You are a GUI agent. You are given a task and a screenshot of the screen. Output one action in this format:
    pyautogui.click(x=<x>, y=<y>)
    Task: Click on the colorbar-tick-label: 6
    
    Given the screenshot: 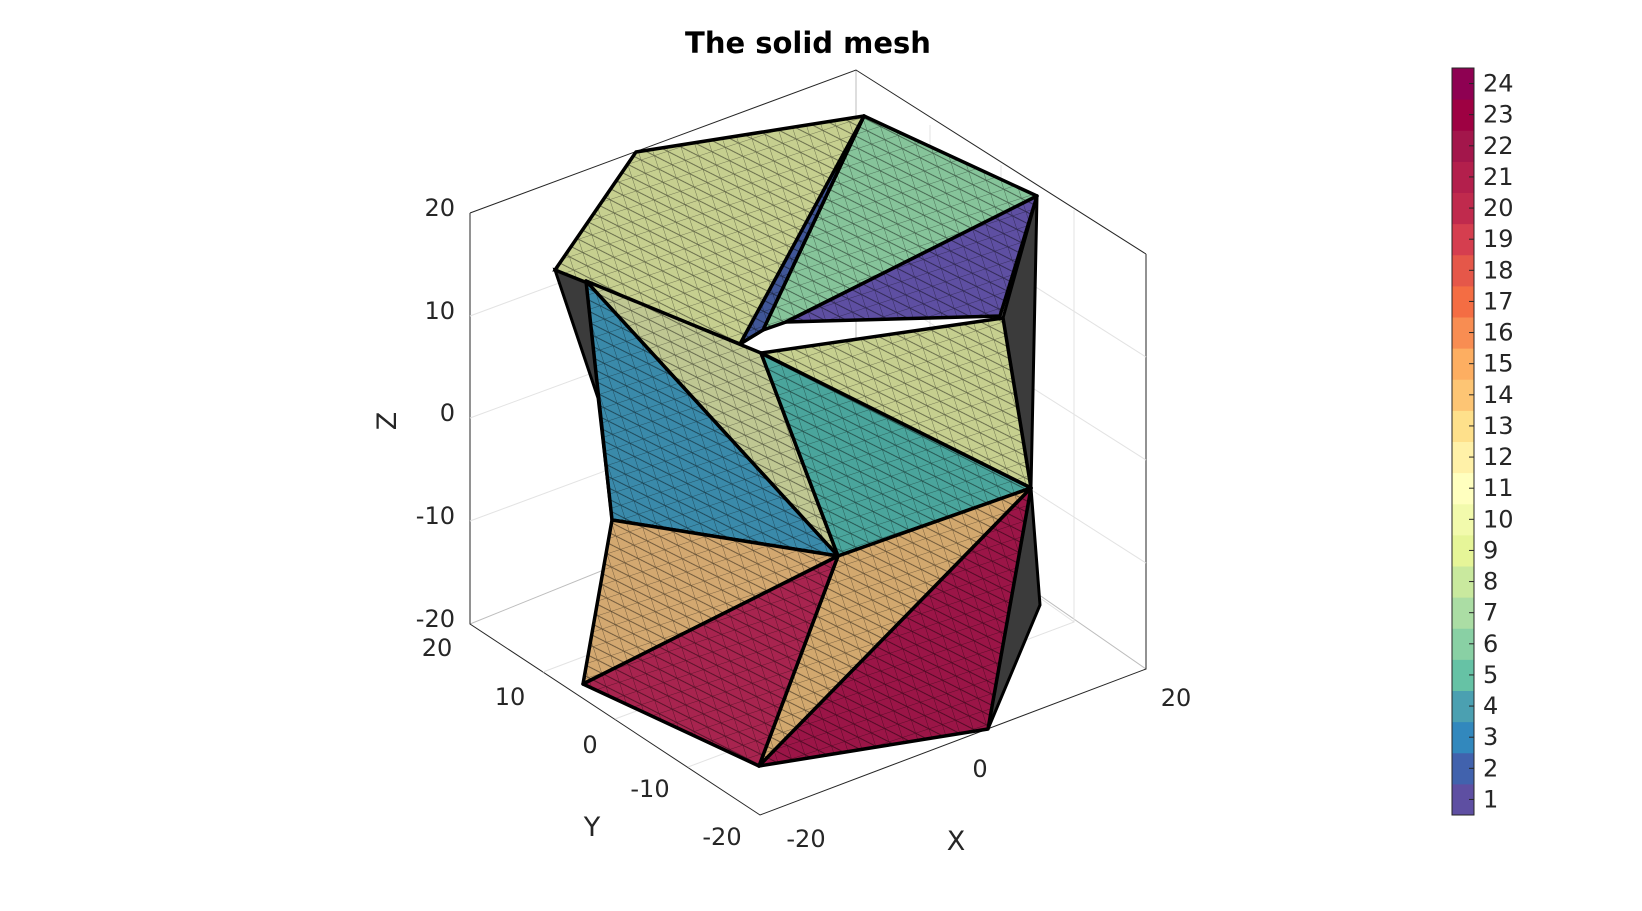 What is the action you would take?
    pyautogui.click(x=1490, y=644)
    